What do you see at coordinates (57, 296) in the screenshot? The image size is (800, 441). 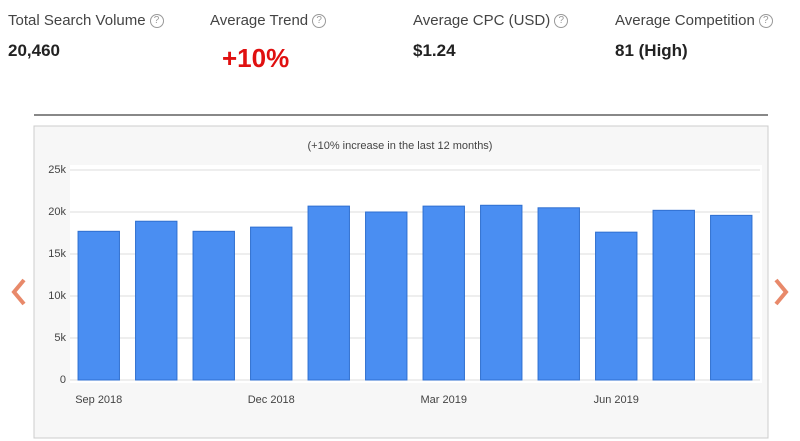 I see `y-tick-label: 10k` at bounding box center [57, 296].